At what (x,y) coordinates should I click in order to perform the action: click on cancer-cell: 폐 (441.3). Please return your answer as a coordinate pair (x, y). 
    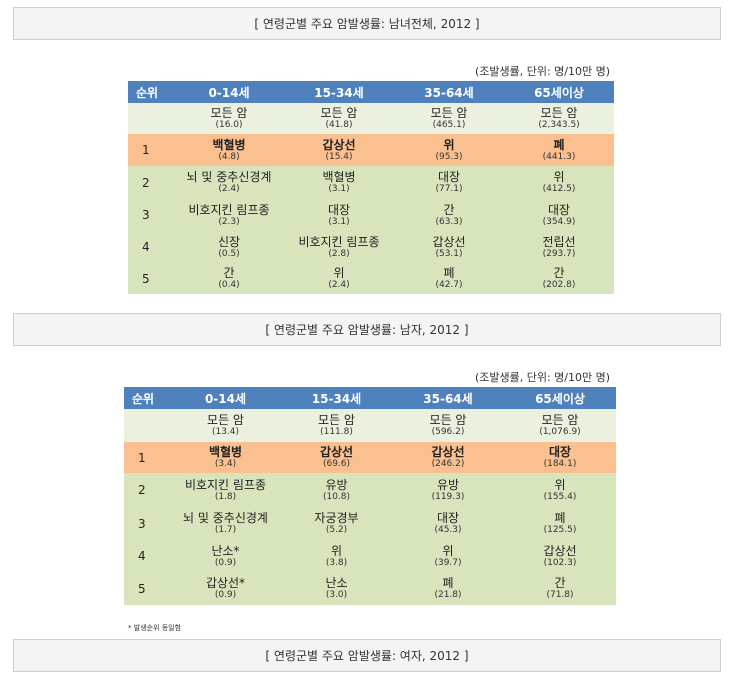
    Looking at the image, I should click on (559, 150).